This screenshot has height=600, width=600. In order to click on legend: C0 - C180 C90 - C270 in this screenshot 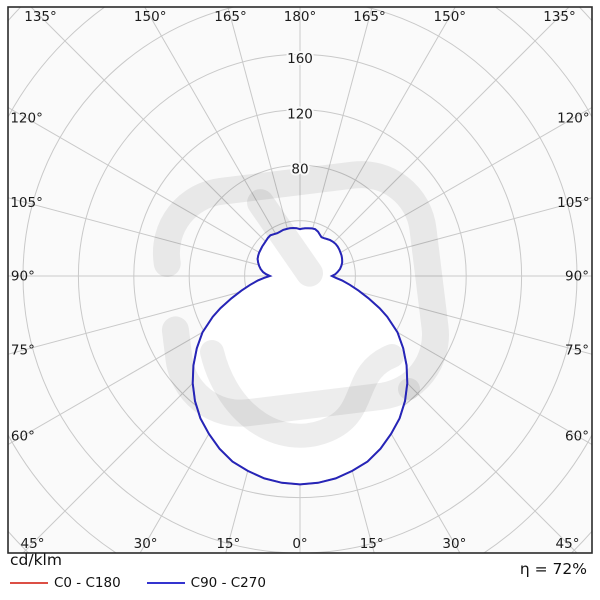, I will do `click(151, 583)`.